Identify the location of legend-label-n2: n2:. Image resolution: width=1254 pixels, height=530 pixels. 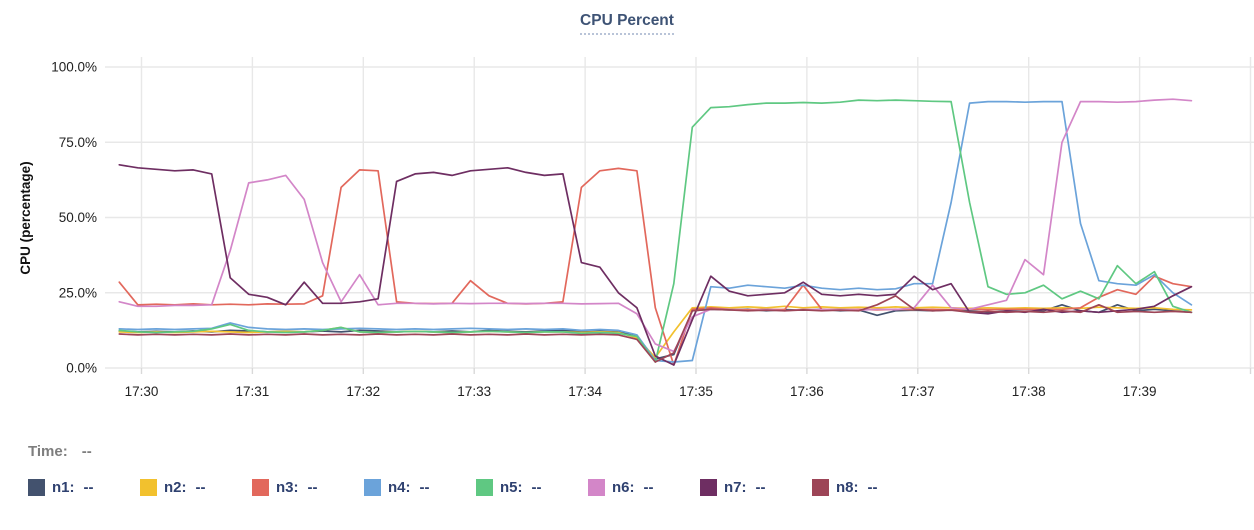
(175, 487).